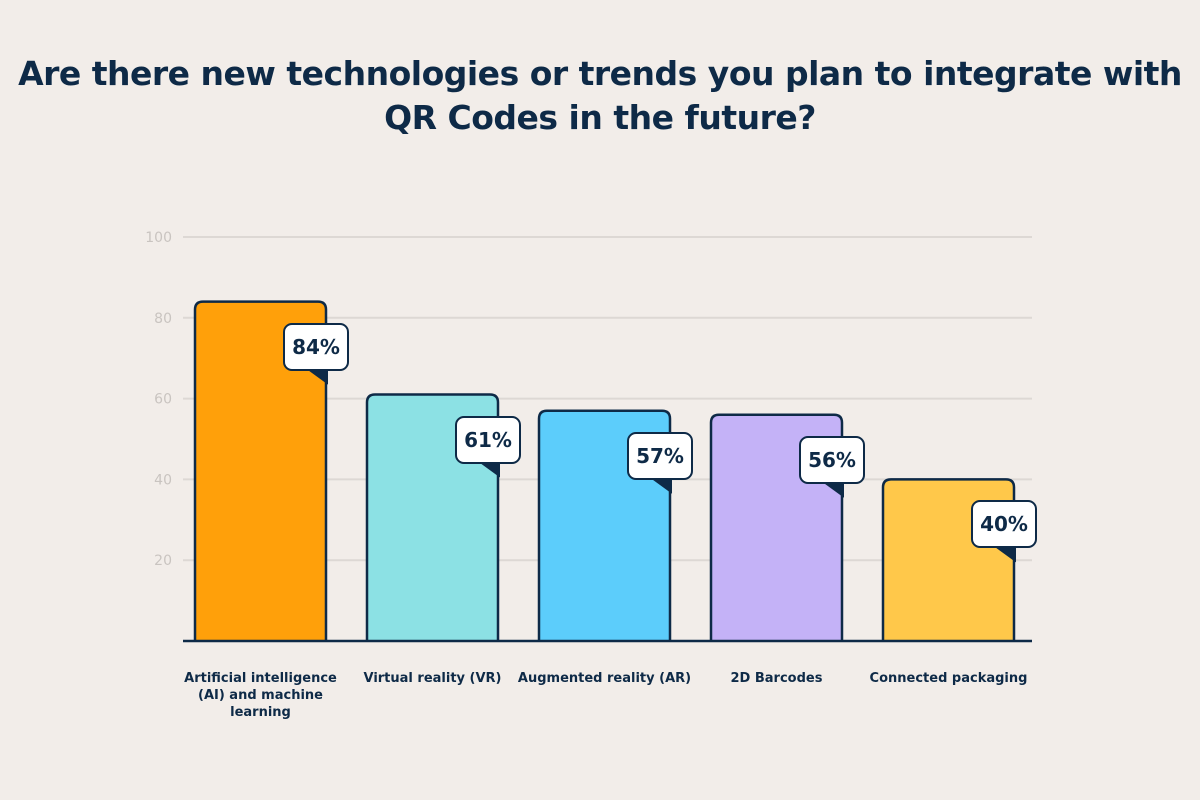 The image size is (1200, 800). Describe the element at coordinates (1004, 524) in the screenshot. I see `data-label: 40%` at that location.